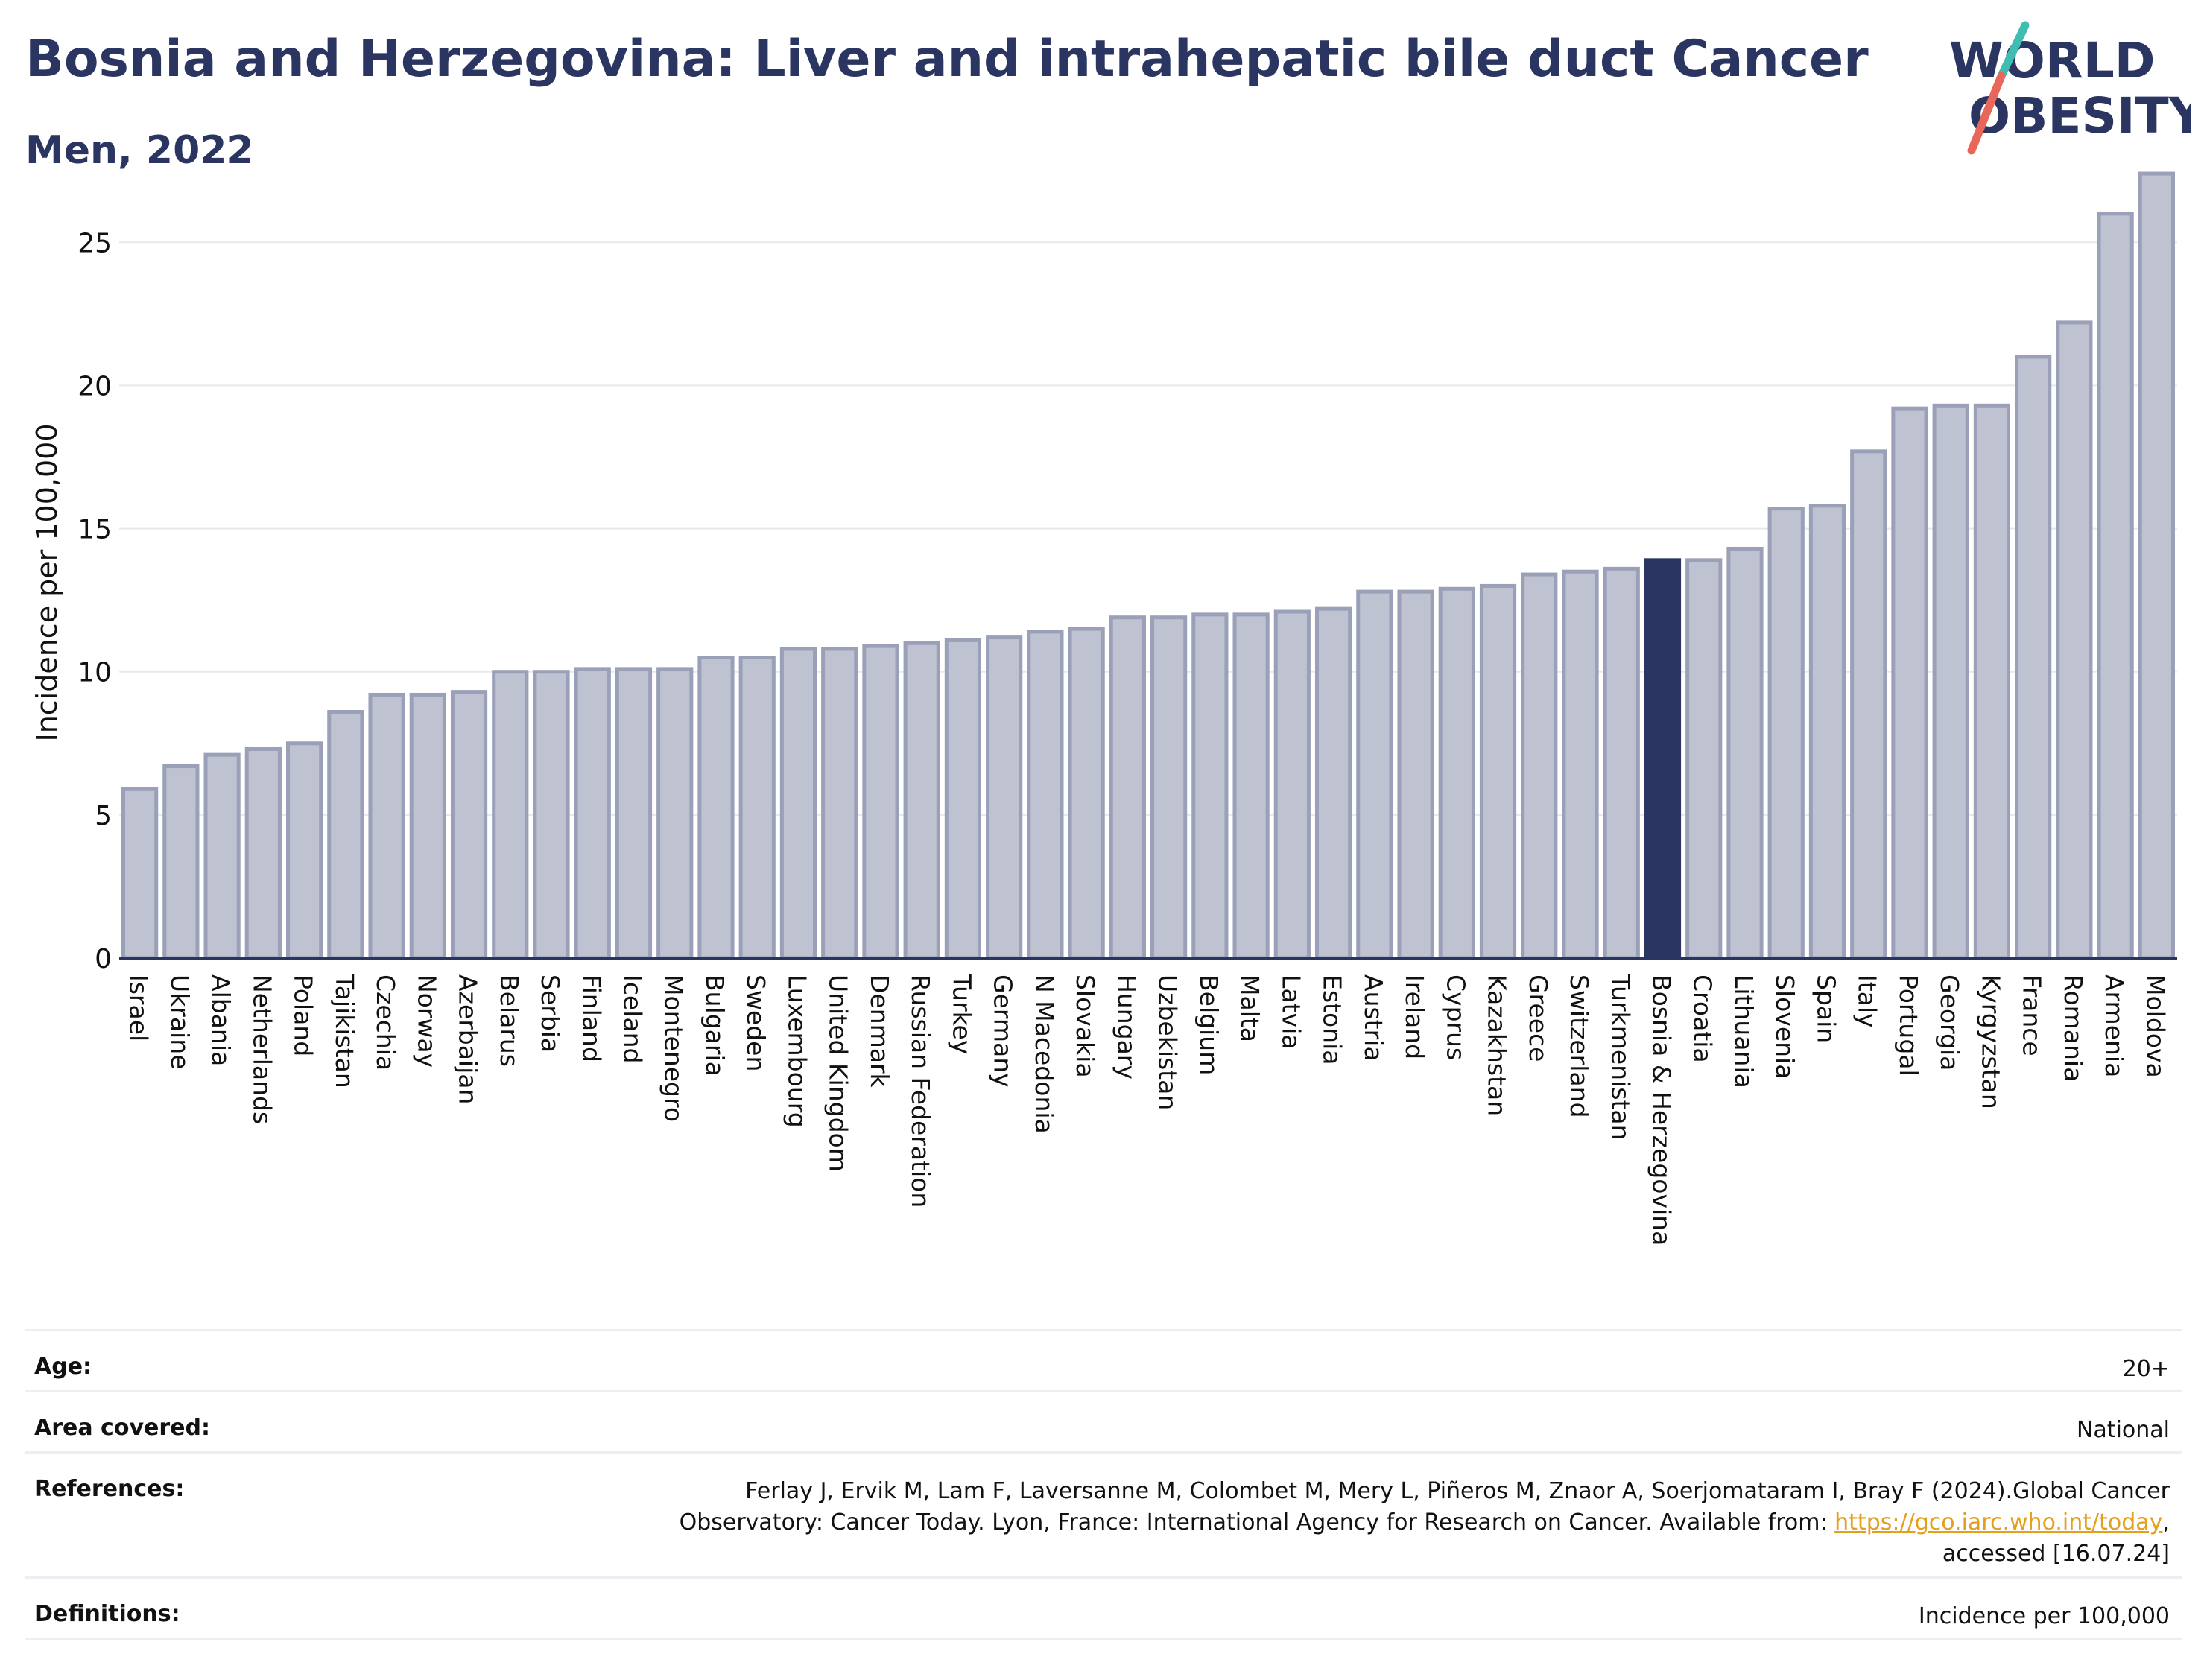  Describe the element at coordinates (261, 1049) in the screenshot. I see `x-tick-label: Netherlands` at that location.